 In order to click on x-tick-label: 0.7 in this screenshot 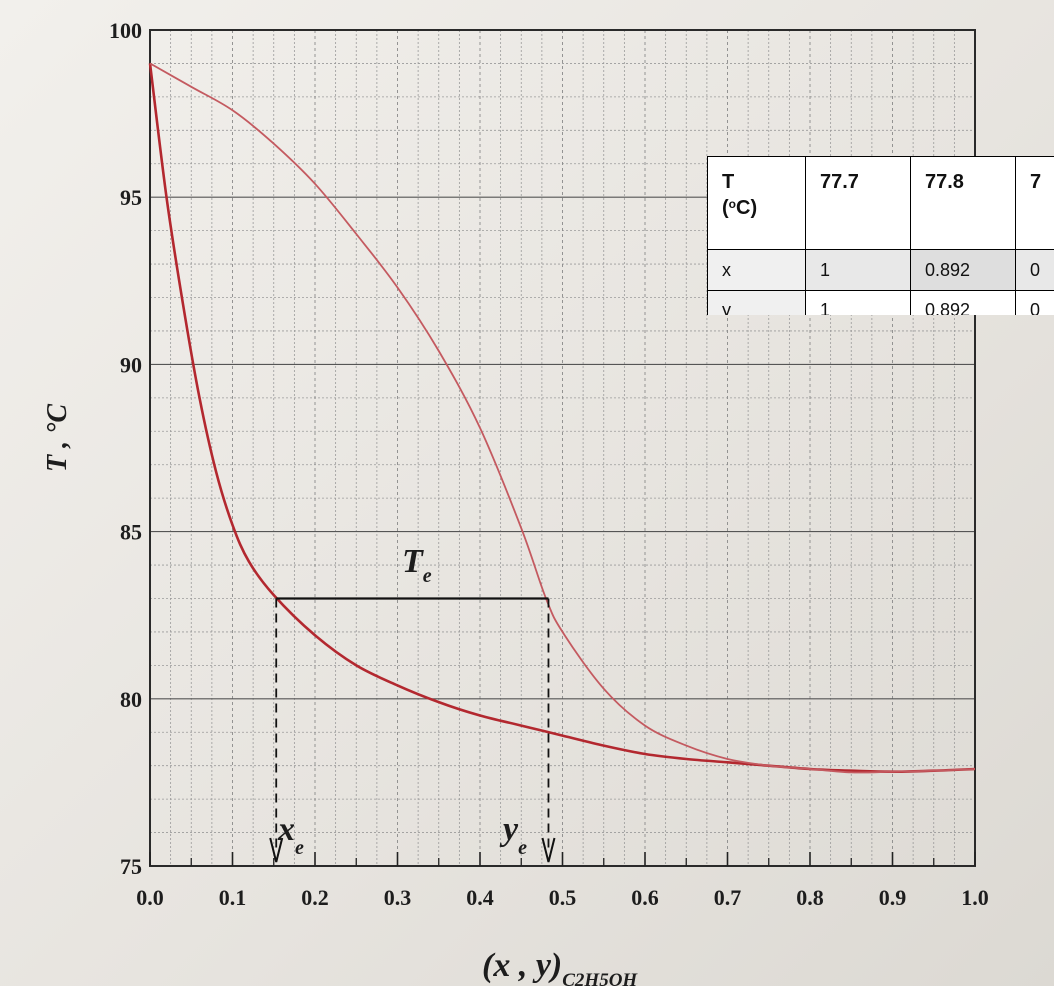, I will do `click(728, 897)`.